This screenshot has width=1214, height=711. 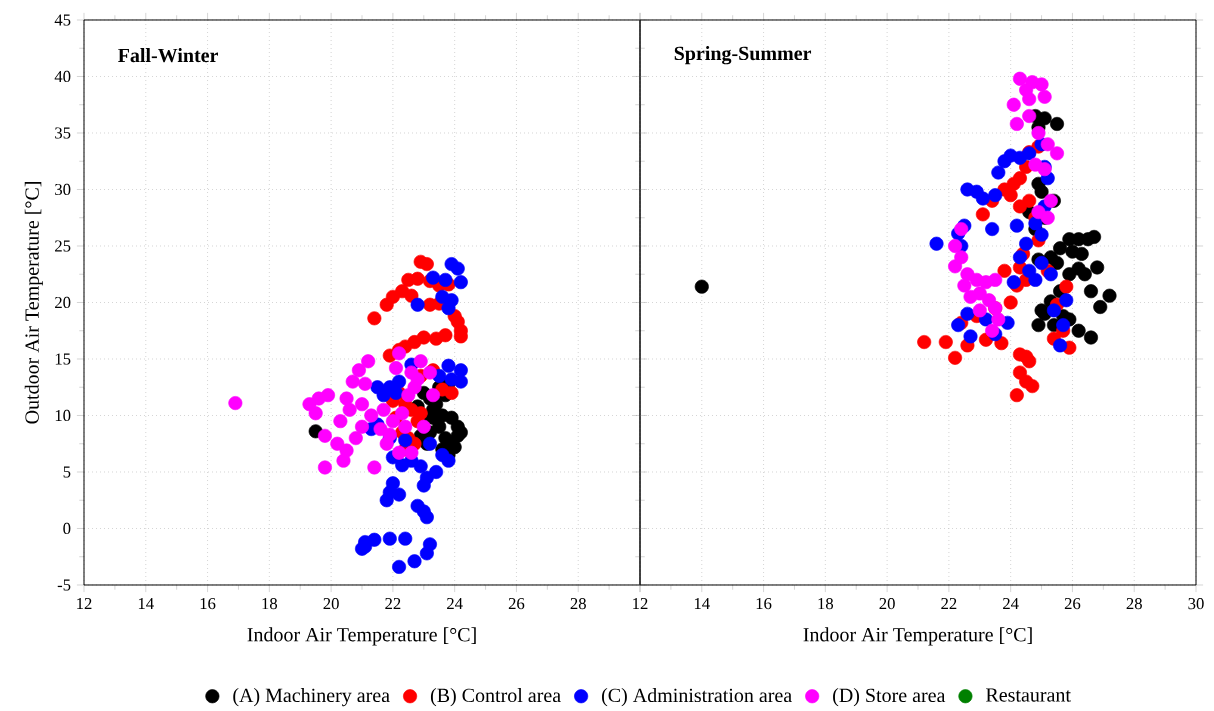 I want to click on legend-label: (C) Administration area, so click(x=697, y=697).